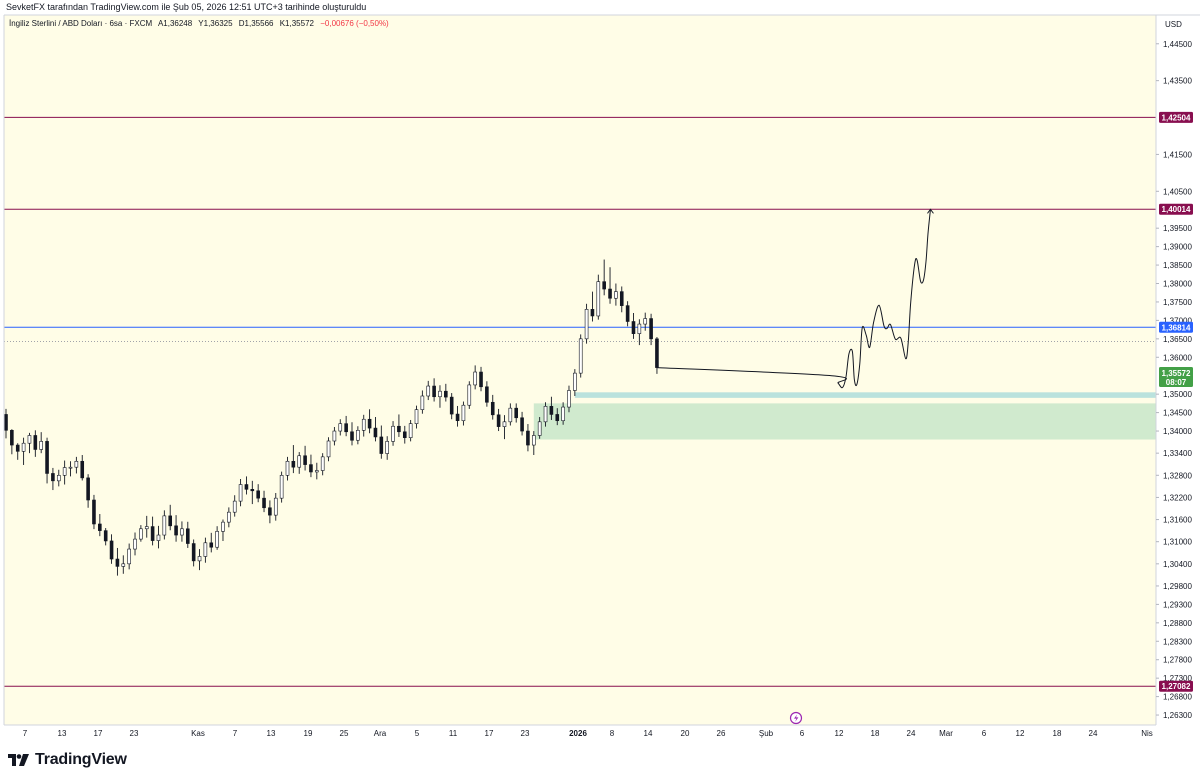  What do you see at coordinates (1176, 327) in the screenshot?
I see `level-price-tag: 1,36814` at bounding box center [1176, 327].